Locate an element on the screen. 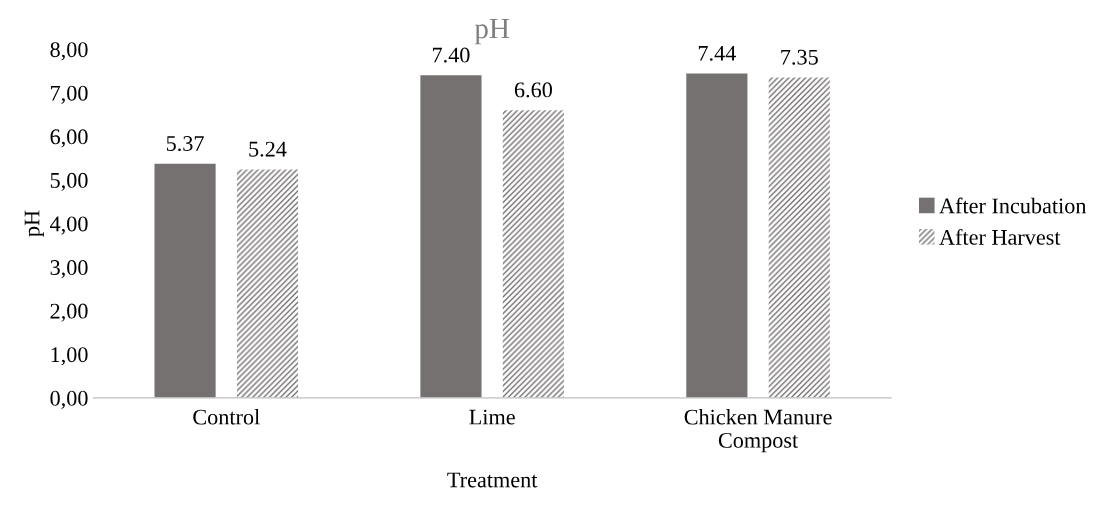  data-label: 5.37 is located at coordinates (185, 144).